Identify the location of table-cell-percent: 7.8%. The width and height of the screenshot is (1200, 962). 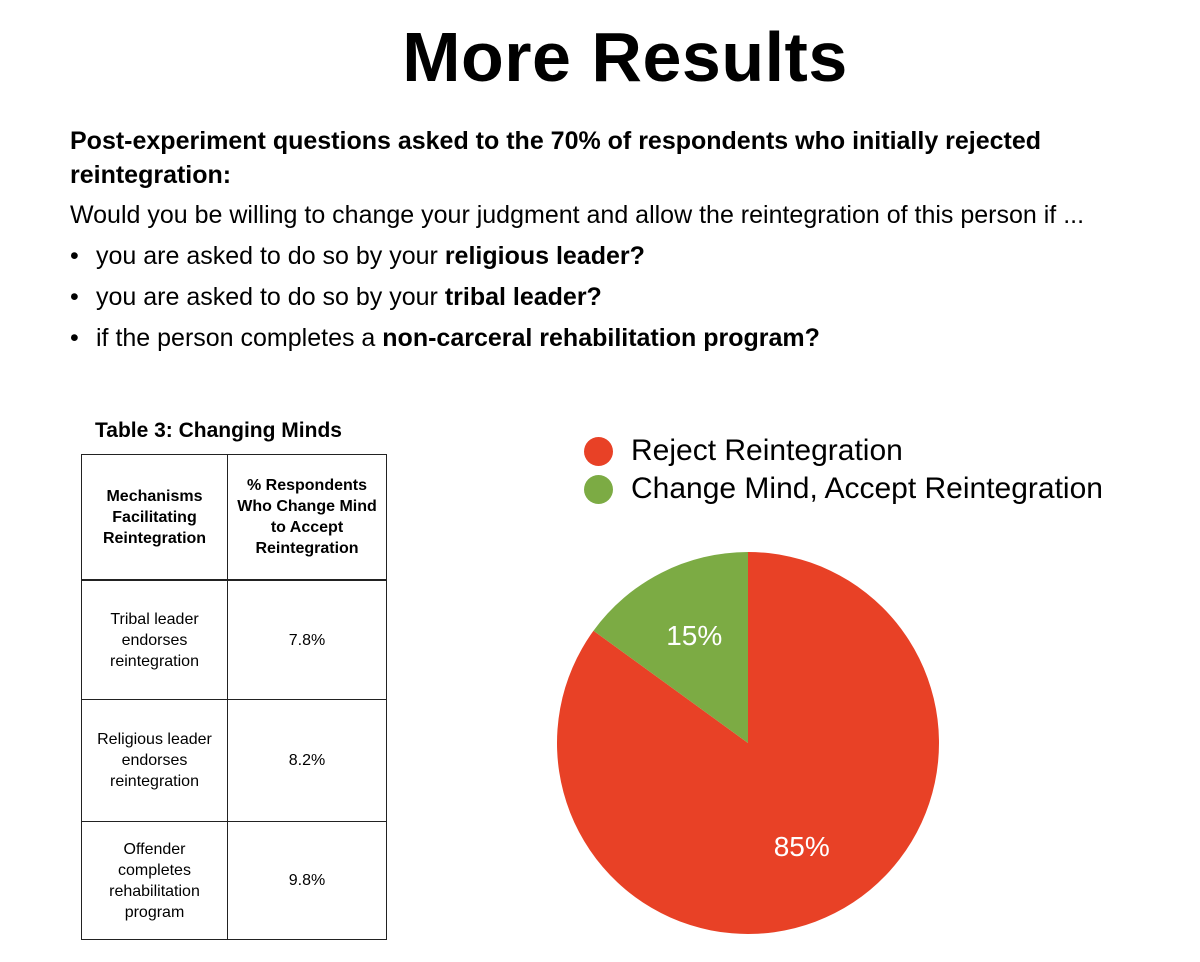
(307, 639).